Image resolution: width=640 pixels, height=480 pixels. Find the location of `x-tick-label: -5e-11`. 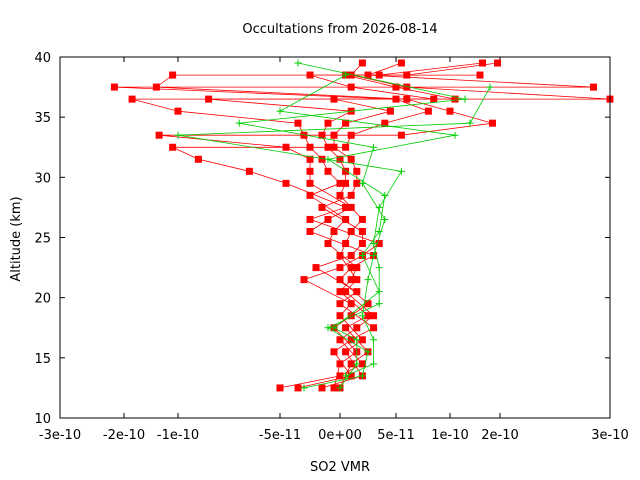

x-tick-label: -5e-11 is located at coordinates (280, 435).